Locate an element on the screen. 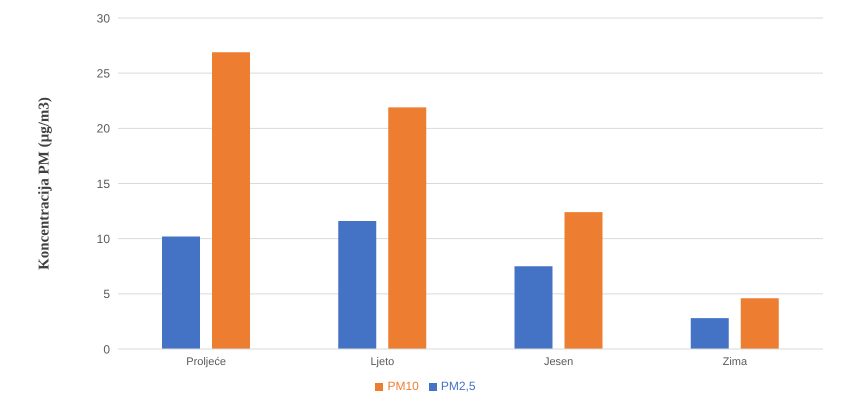 The height and width of the screenshot is (406, 851). y-tick-label: 0 is located at coordinates (106, 349).